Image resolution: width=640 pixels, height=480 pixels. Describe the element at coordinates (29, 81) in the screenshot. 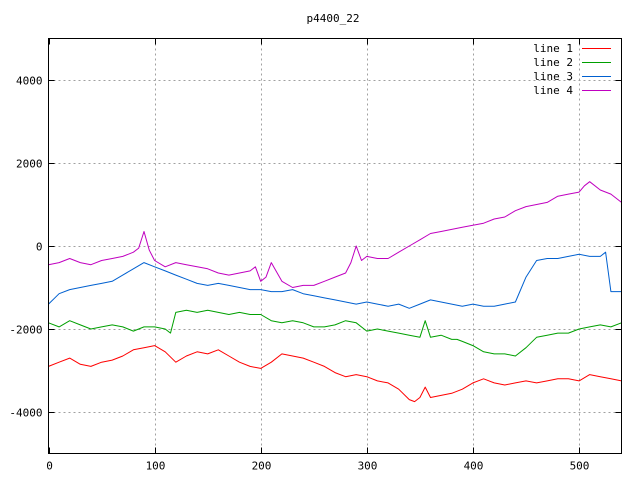

I see `y-tick-label: 4000` at that location.